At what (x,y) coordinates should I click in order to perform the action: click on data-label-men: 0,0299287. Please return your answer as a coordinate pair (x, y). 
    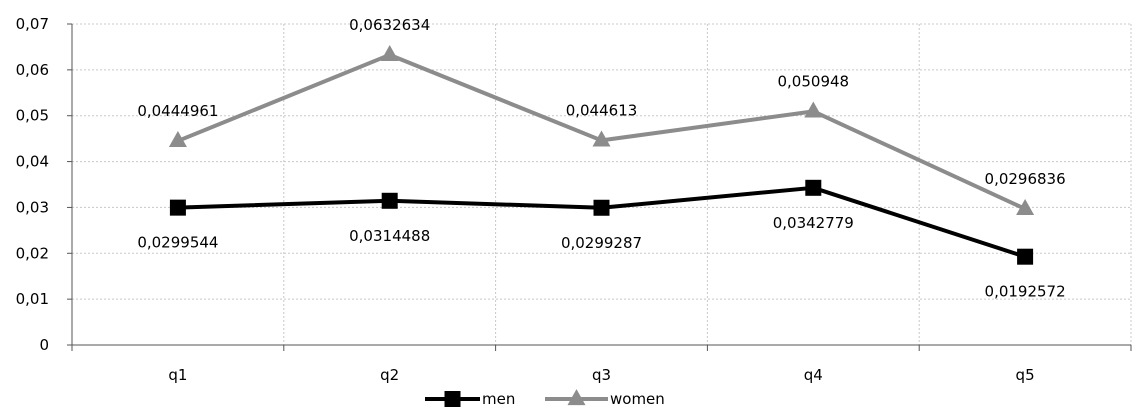
    Looking at the image, I should click on (601, 243).